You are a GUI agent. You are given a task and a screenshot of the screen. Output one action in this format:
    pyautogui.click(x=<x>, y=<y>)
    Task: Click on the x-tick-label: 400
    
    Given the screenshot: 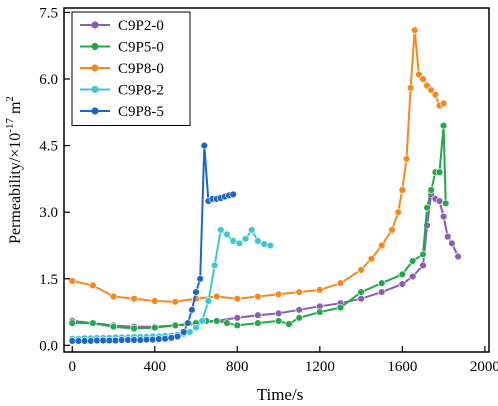 What is the action you would take?
    pyautogui.click(x=155, y=367)
    